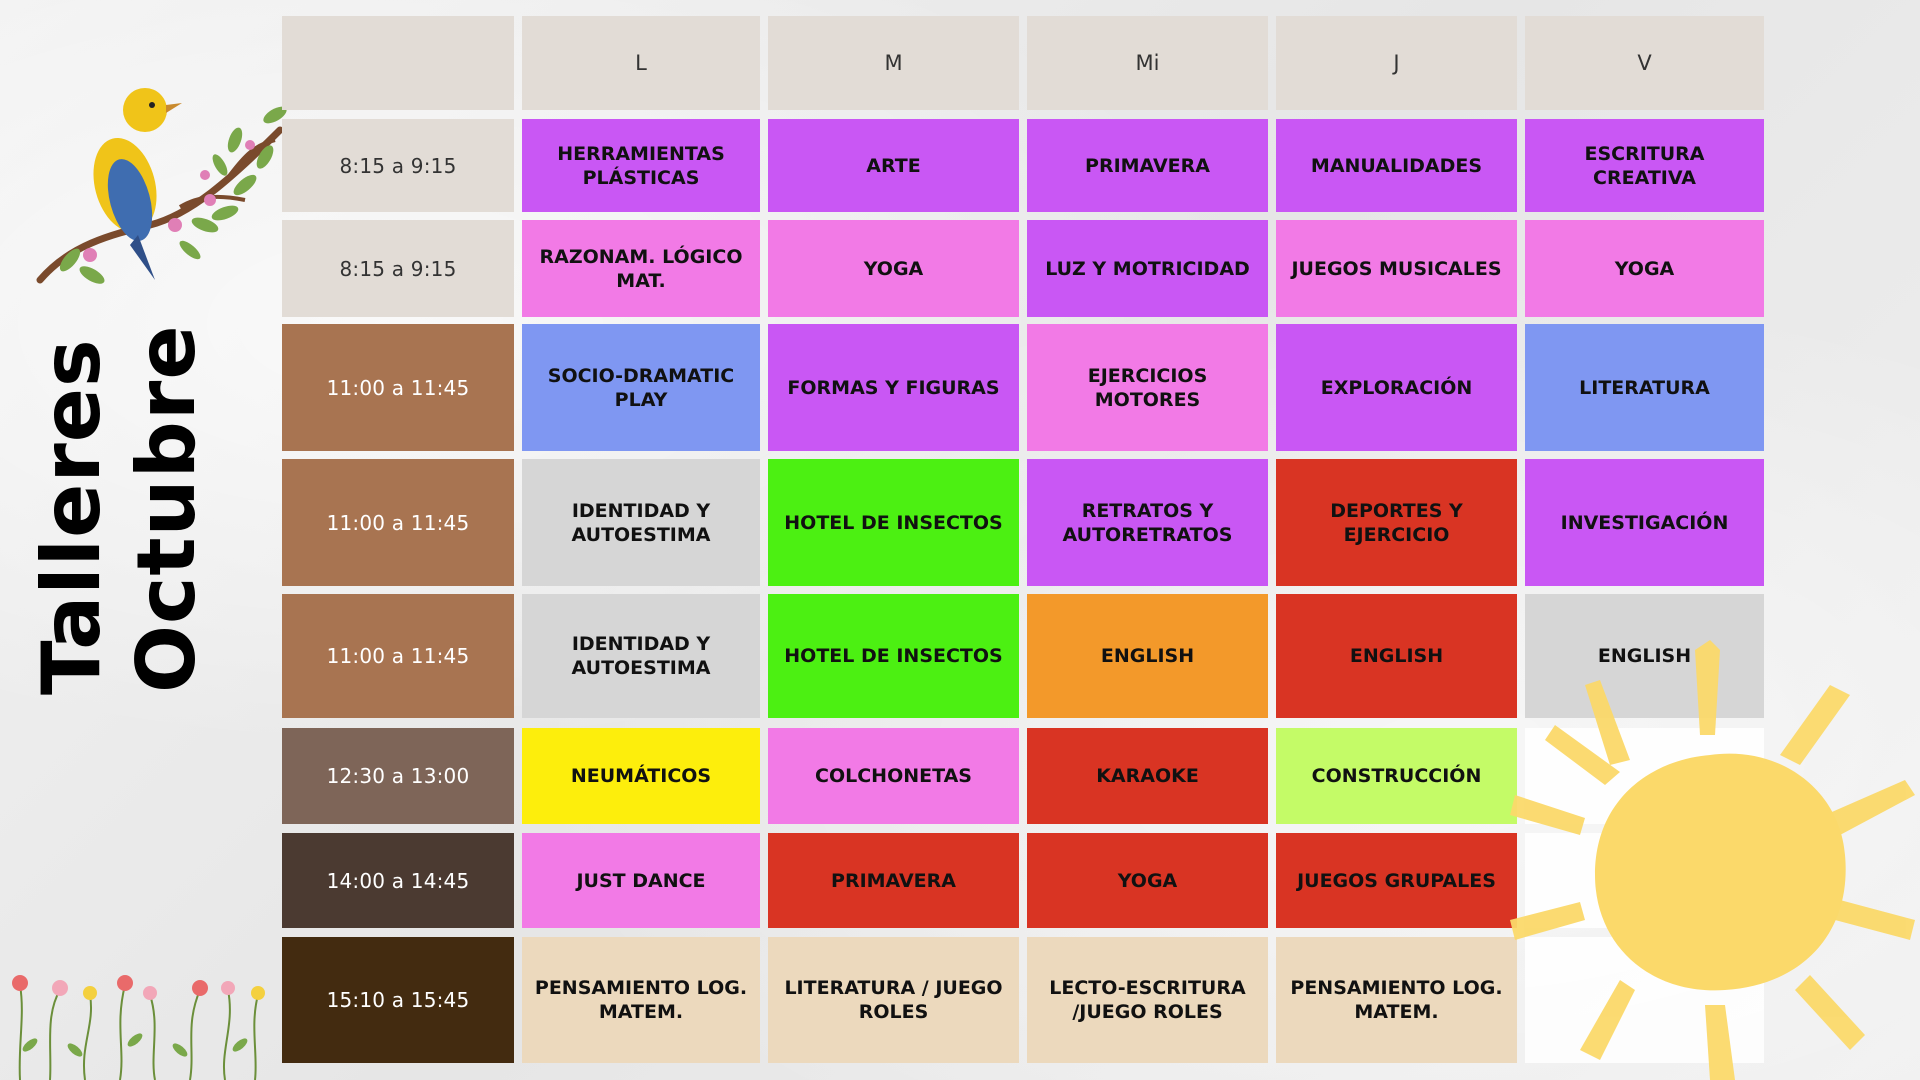 The height and width of the screenshot is (1080, 1920). What do you see at coordinates (641, 165) in the screenshot?
I see `activity-cell: HERRAMIENTAS PLÁSTICAS` at bounding box center [641, 165].